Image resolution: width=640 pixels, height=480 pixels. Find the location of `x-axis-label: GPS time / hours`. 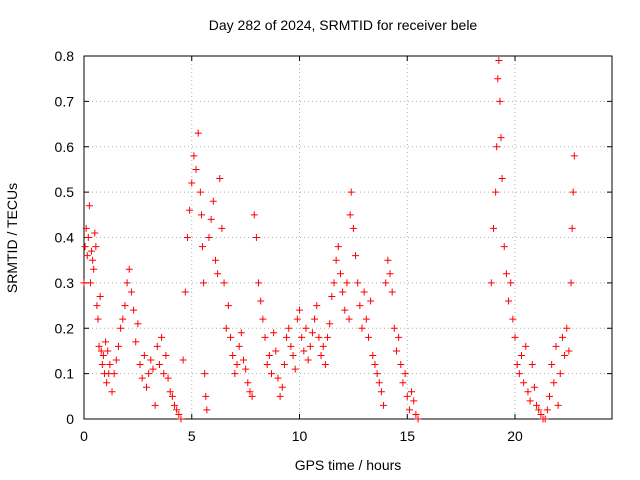

x-axis-label: GPS time / hours is located at coordinates (348, 465).